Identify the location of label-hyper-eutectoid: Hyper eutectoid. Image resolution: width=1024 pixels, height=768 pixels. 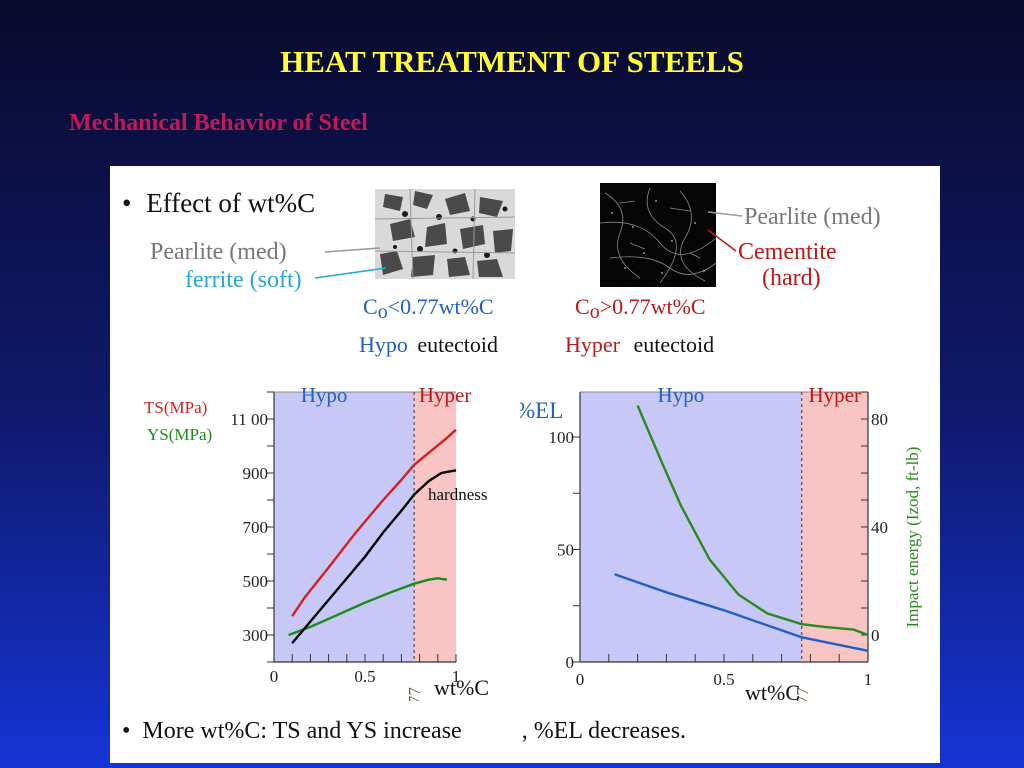
(639, 345).